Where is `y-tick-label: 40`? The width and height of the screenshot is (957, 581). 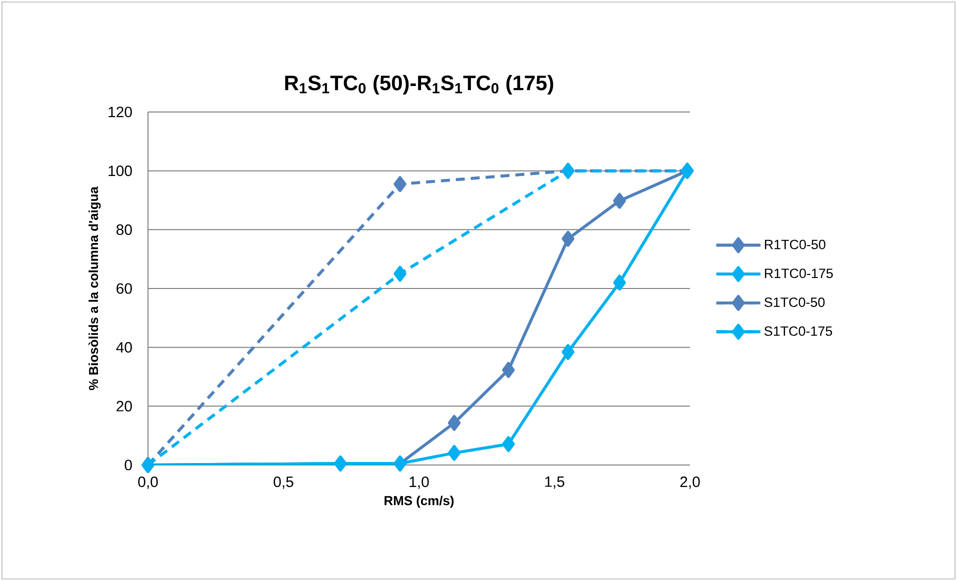 y-tick-label: 40 is located at coordinates (124, 347).